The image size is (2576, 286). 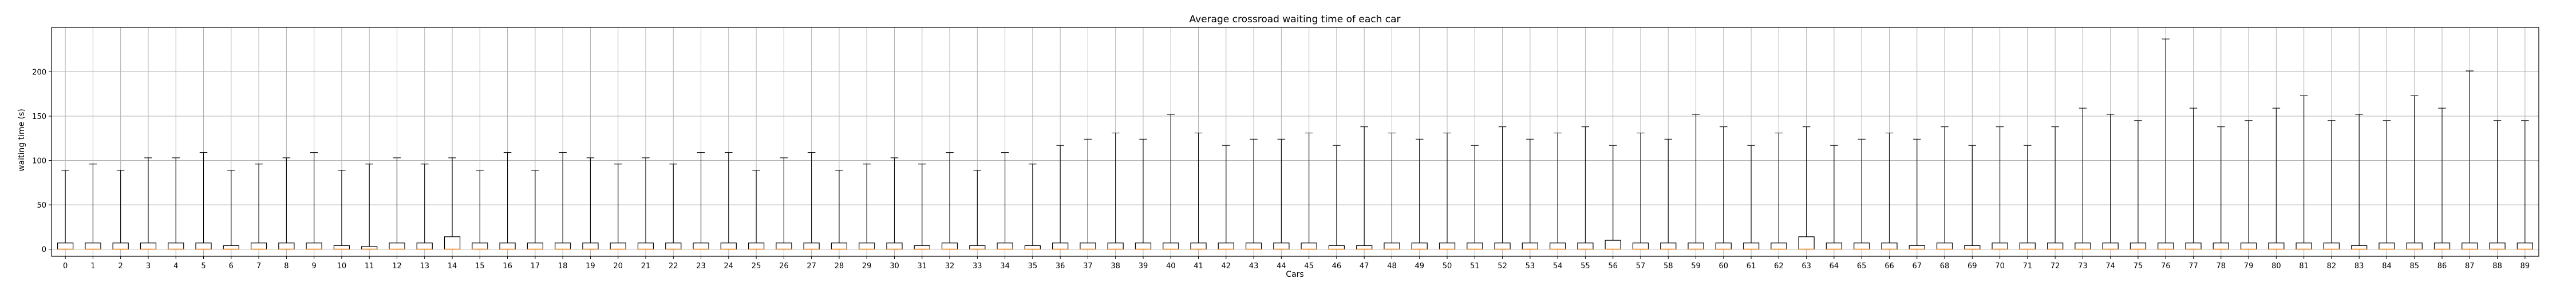 What do you see at coordinates (1502, 266) in the screenshot?
I see `x-tick-label: 52` at bounding box center [1502, 266].